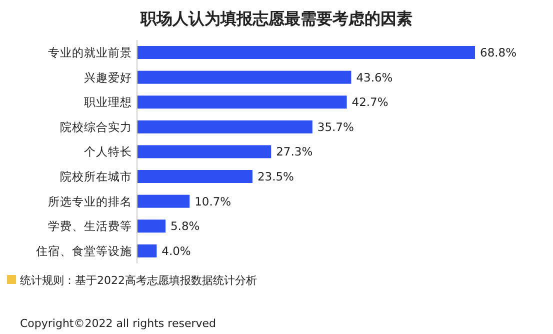 The height and width of the screenshot is (334, 553). I want to click on data-label: 43.6%, so click(374, 77).